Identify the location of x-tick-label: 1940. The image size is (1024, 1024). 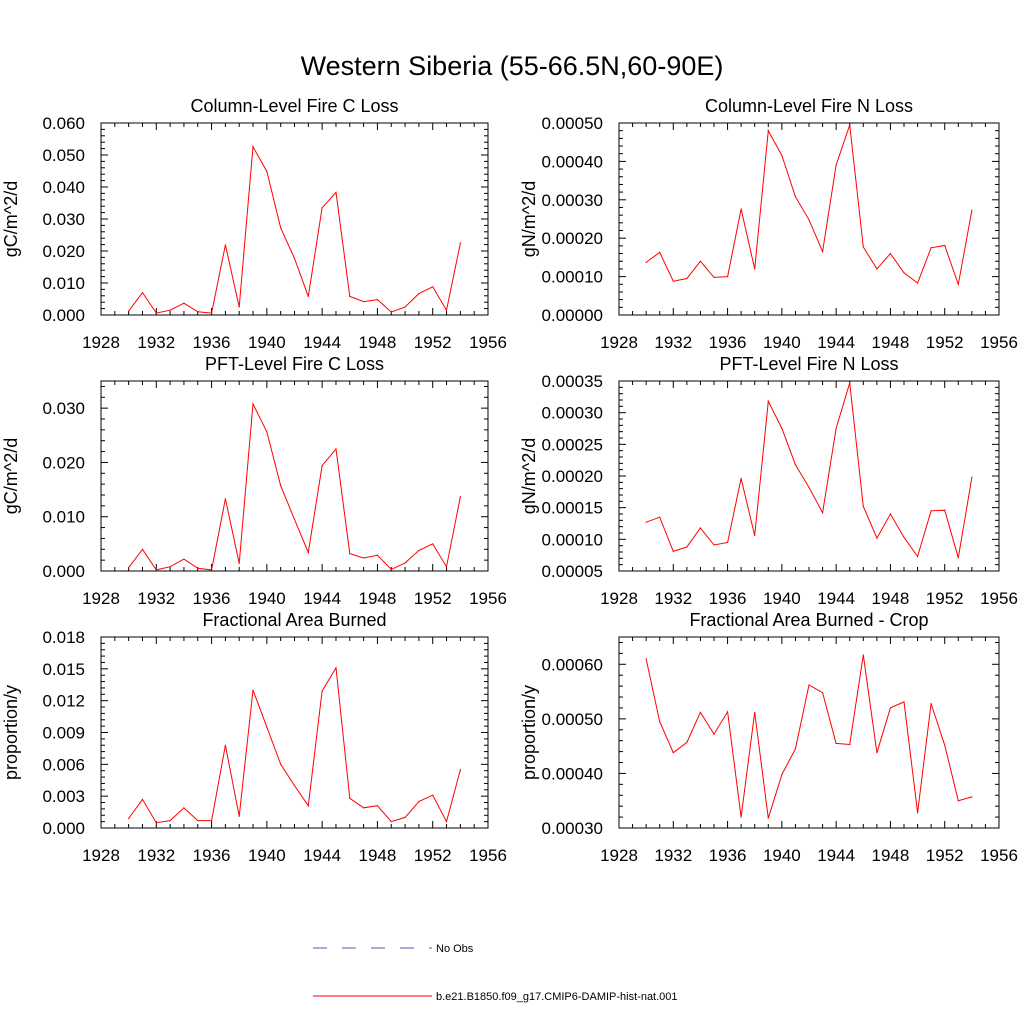
(782, 855).